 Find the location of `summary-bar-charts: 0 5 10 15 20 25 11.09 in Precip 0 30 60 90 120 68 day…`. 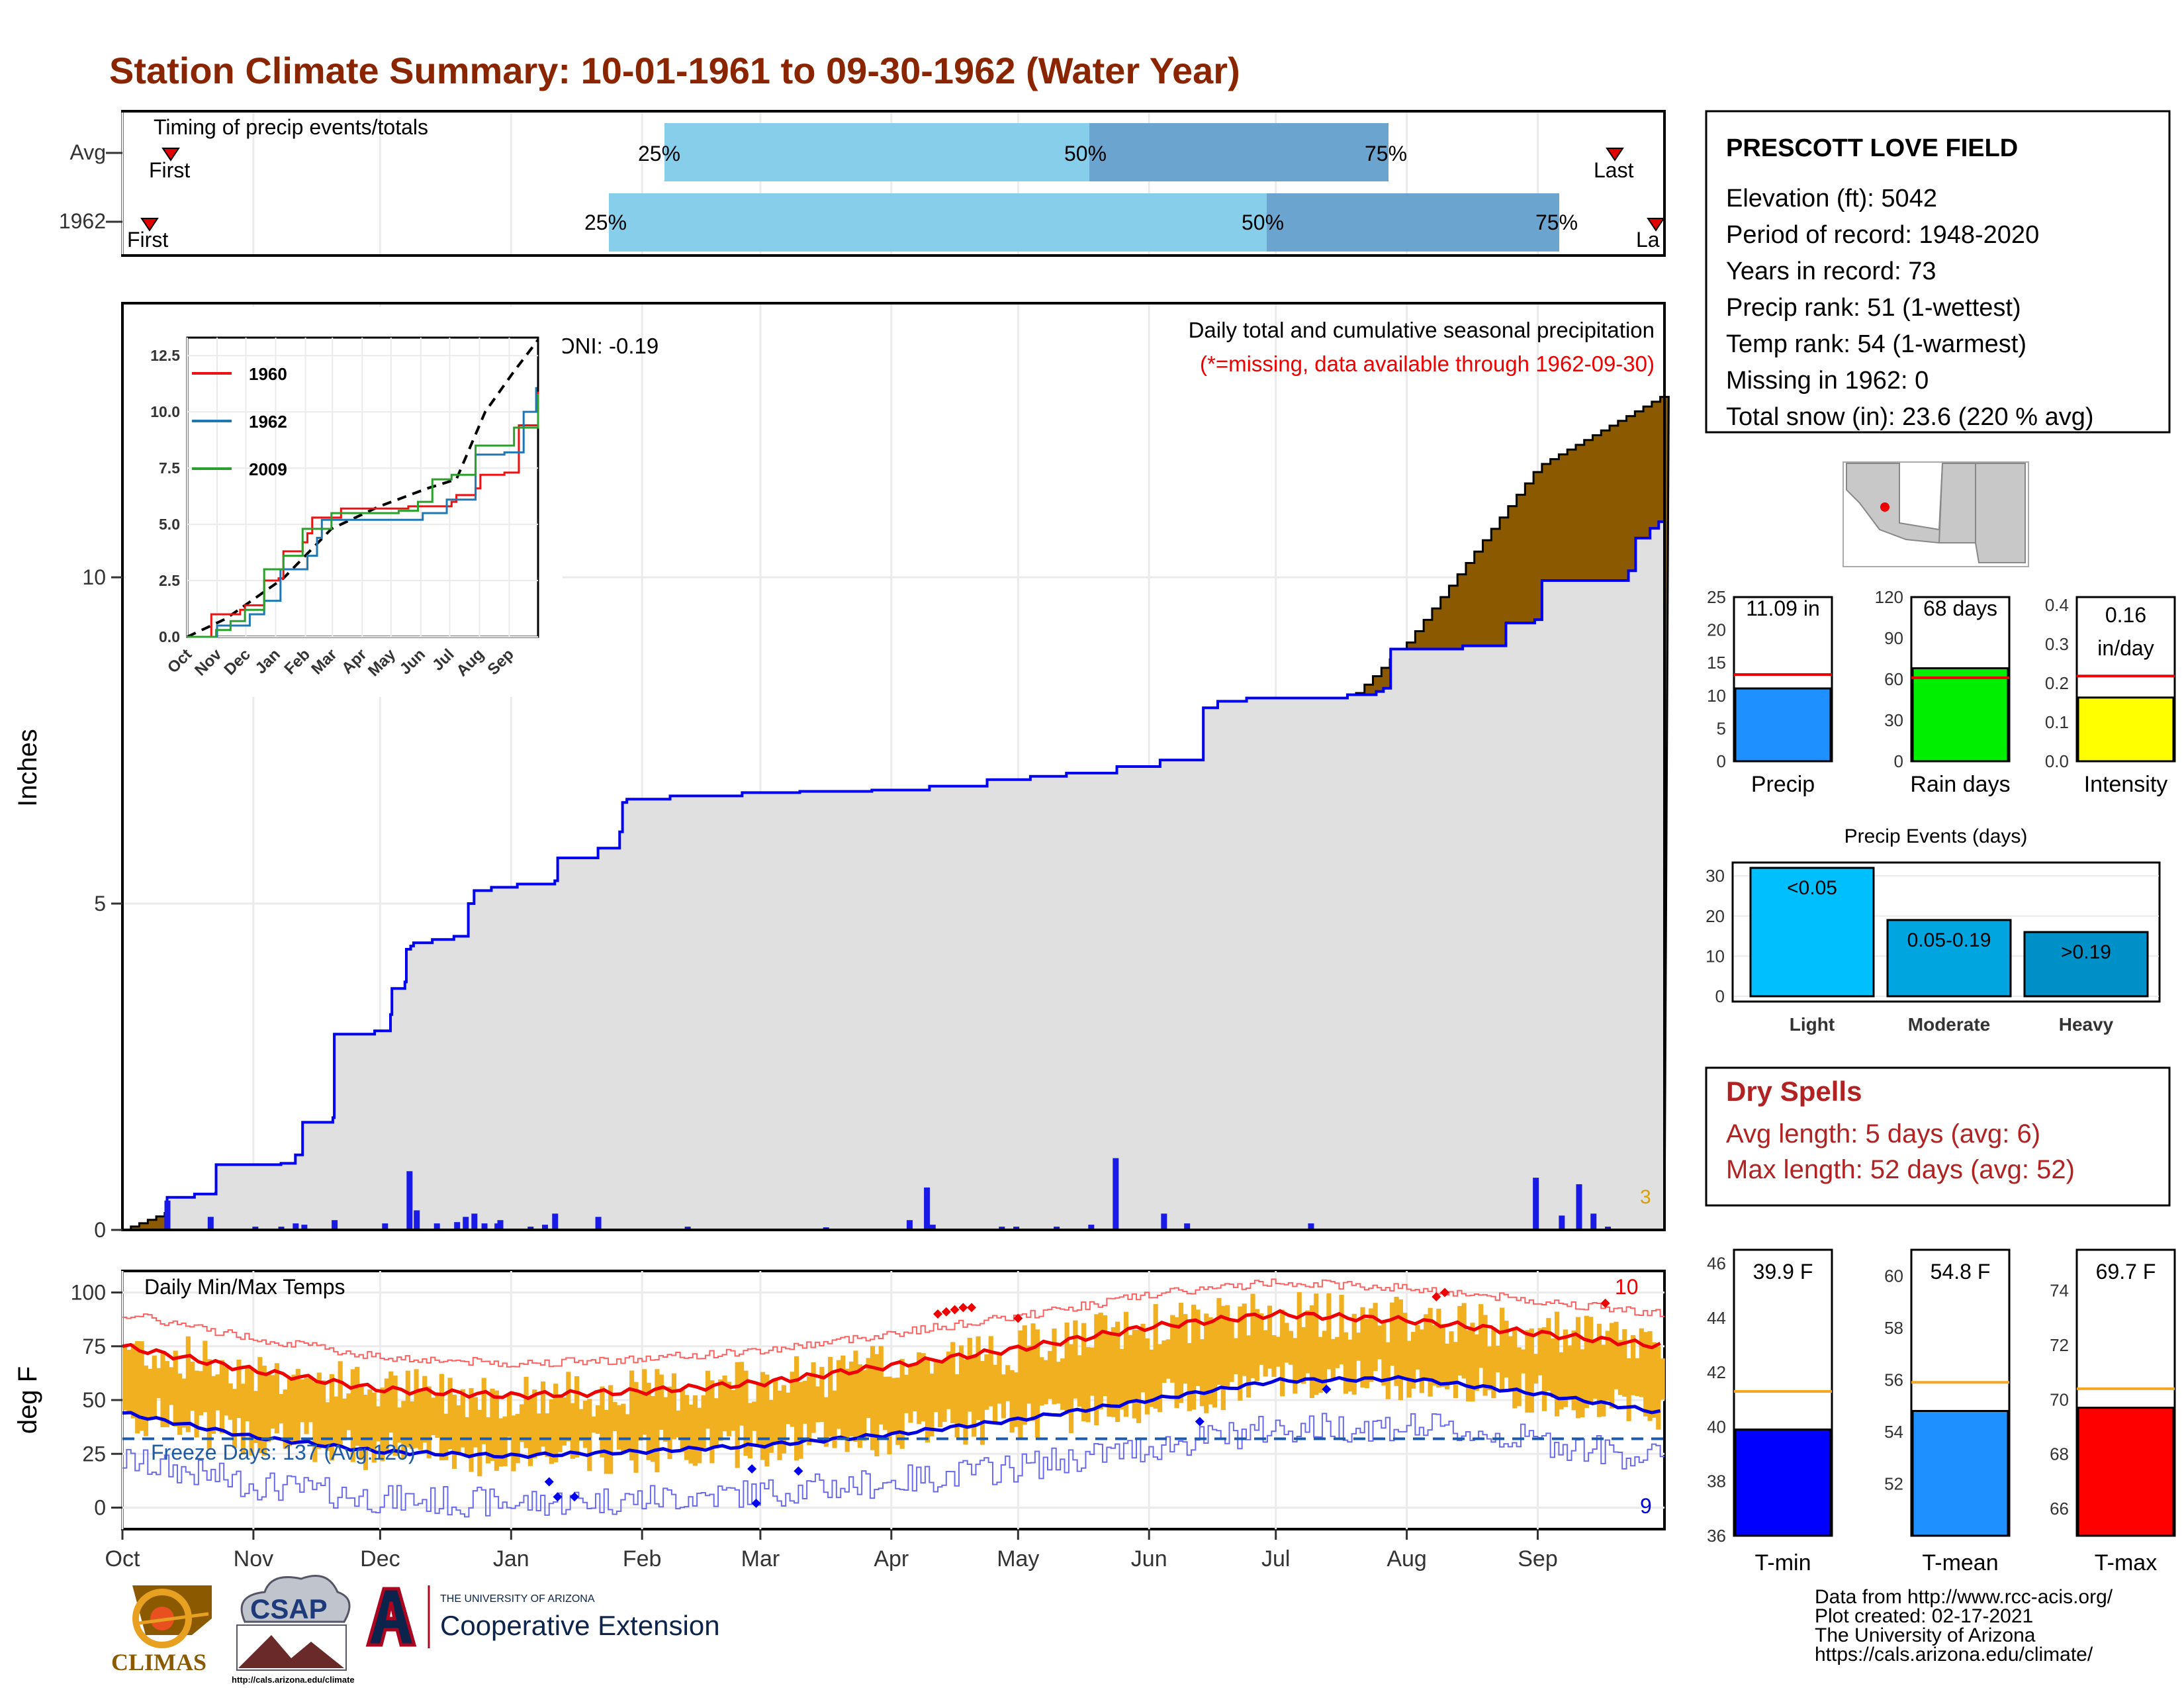

summary-bar-charts: 0 5 10 15 20 25 11.09 in Precip 0 30 60 90 120 68 day… is located at coordinates (1942, 692).